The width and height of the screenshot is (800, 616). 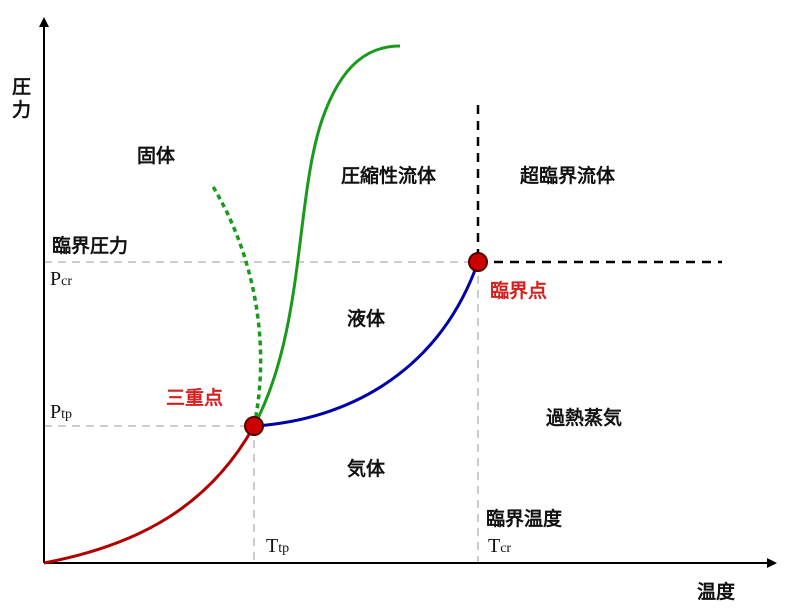 What do you see at coordinates (21, 87) in the screenshot?
I see `y-label: 圧` at bounding box center [21, 87].